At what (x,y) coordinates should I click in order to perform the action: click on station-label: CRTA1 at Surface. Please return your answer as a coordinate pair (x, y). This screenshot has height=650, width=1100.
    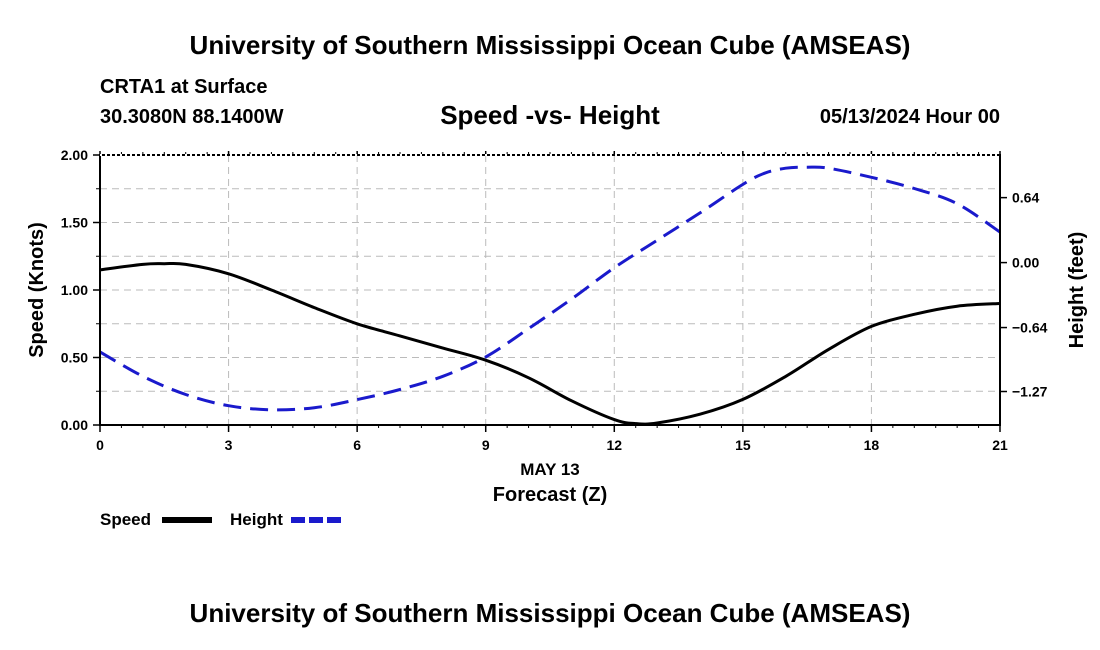
    Looking at the image, I should click on (184, 87).